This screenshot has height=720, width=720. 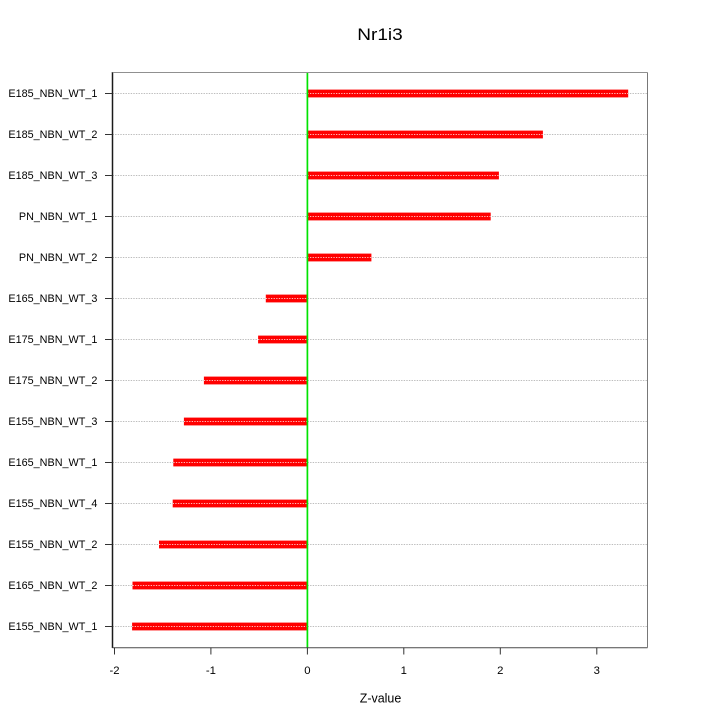 I want to click on svg-text: -2, so click(x=114, y=671).